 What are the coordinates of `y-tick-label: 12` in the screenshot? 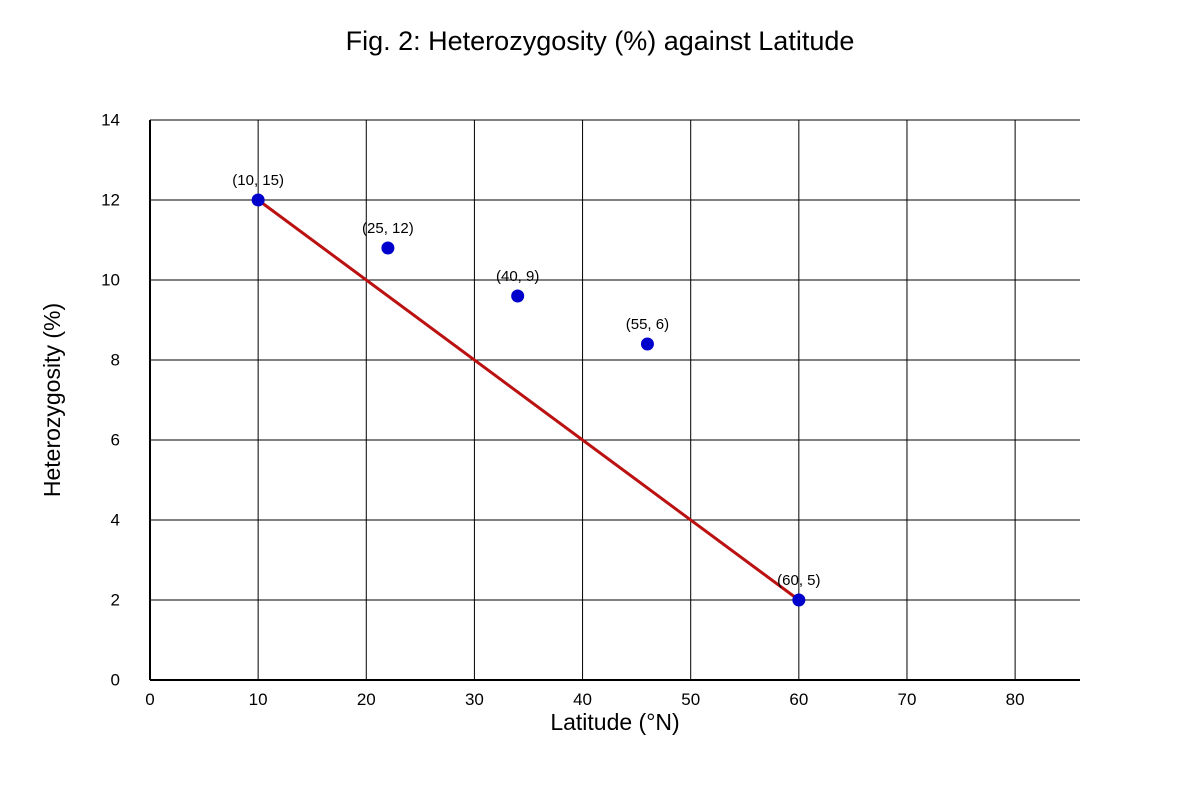 It's located at (110, 200).